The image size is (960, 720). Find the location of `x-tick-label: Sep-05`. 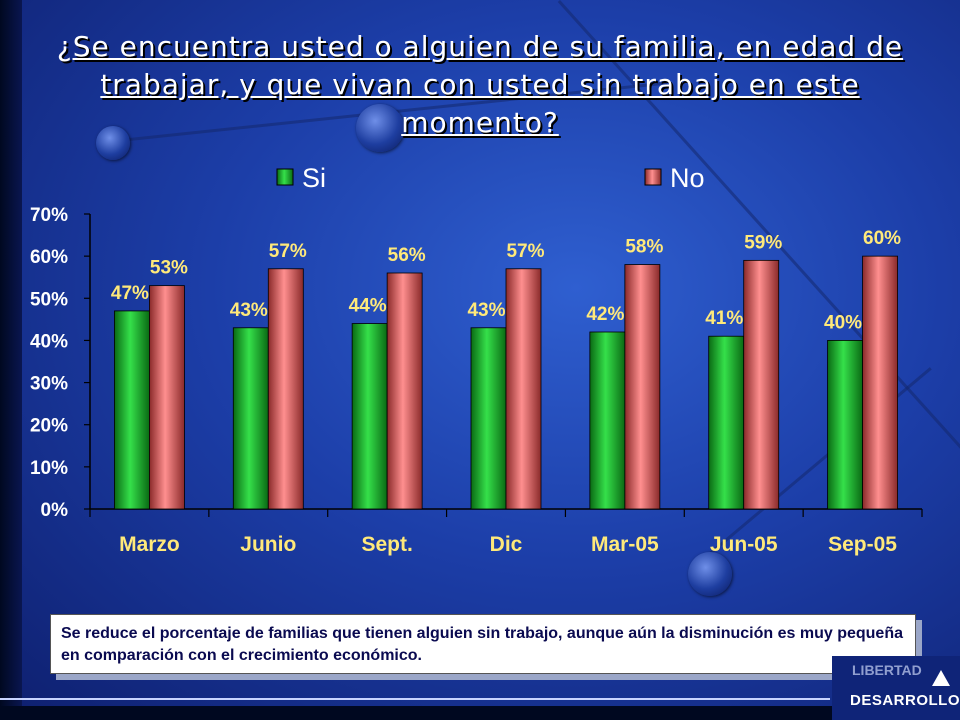

x-tick-label: Sep-05 is located at coordinates (862, 544).